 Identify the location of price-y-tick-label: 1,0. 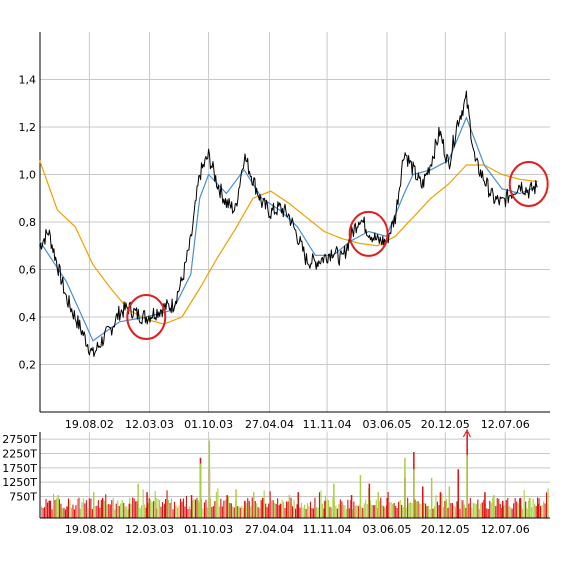
(28, 175).